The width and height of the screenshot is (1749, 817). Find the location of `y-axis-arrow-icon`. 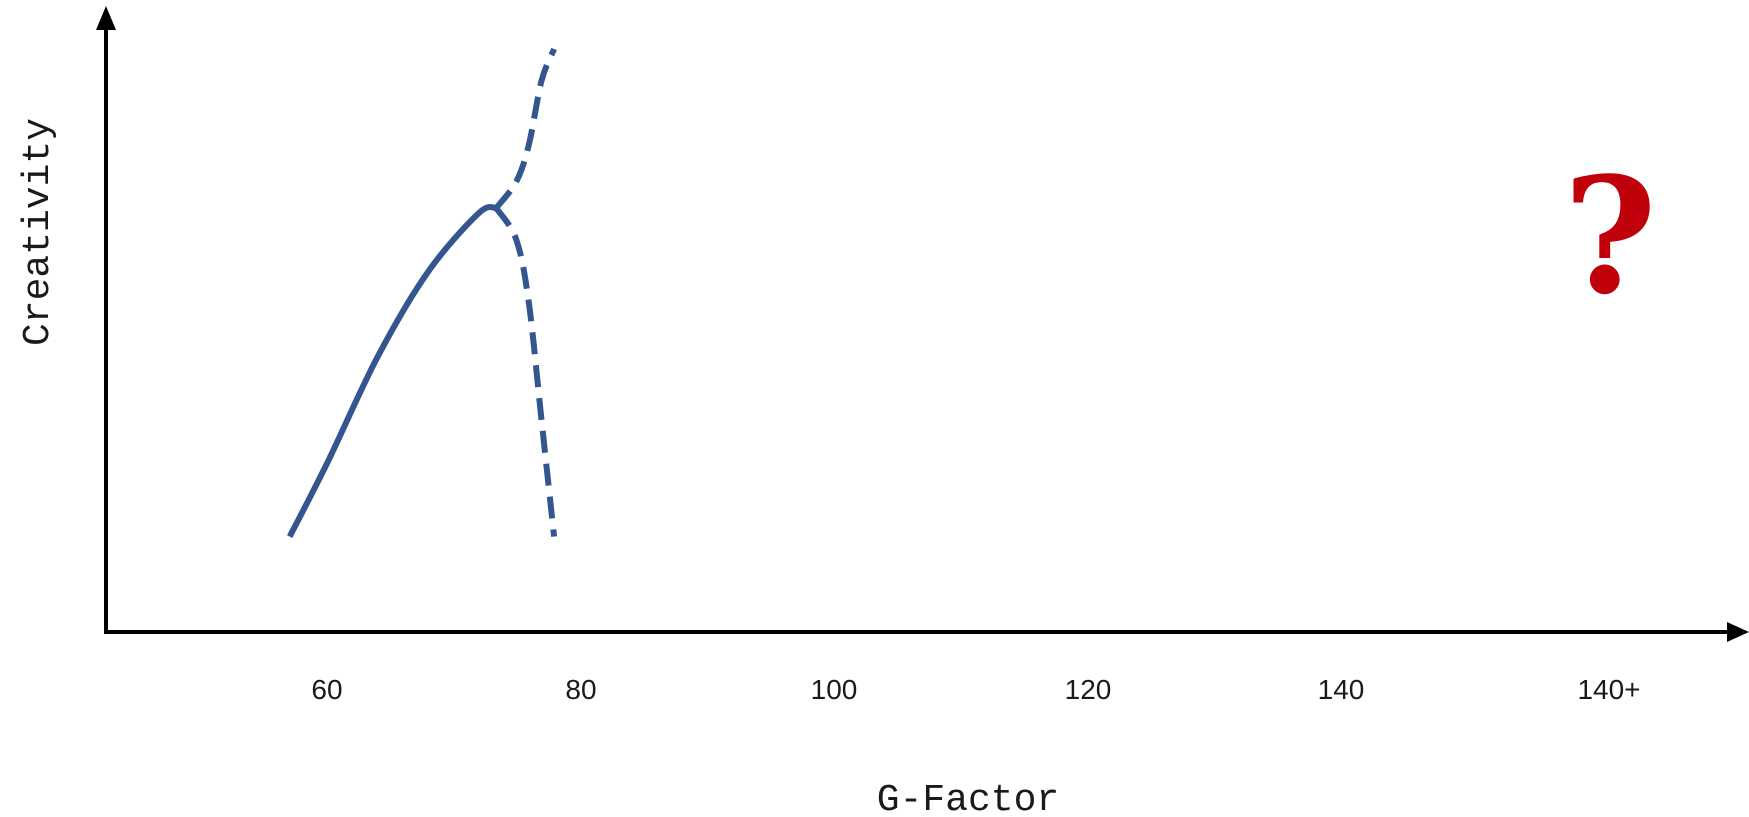

y-axis-arrow-icon is located at coordinates (106, 18).